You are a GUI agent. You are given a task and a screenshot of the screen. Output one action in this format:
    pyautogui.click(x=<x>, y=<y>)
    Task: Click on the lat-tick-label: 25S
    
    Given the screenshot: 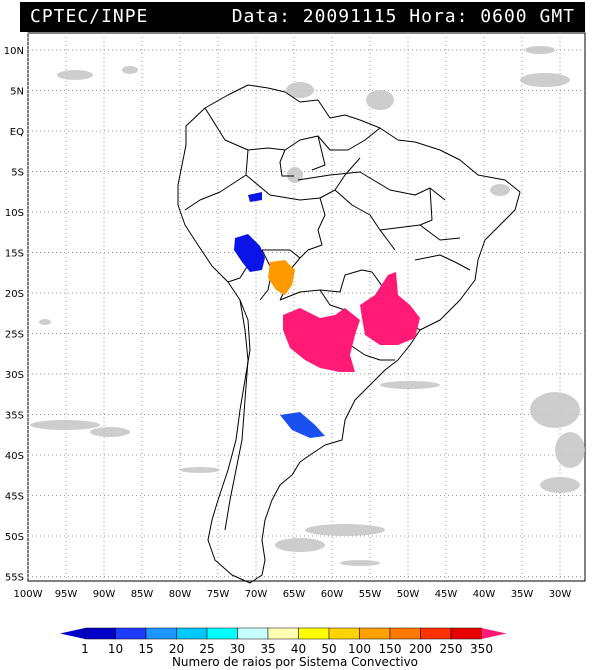 What is the action you would take?
    pyautogui.click(x=14, y=335)
    